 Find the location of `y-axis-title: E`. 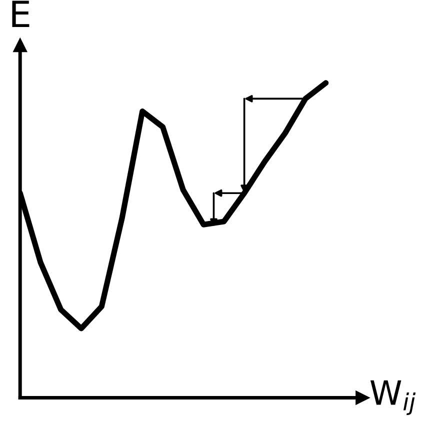

y-axis-title: E is located at coordinates (21, 14).